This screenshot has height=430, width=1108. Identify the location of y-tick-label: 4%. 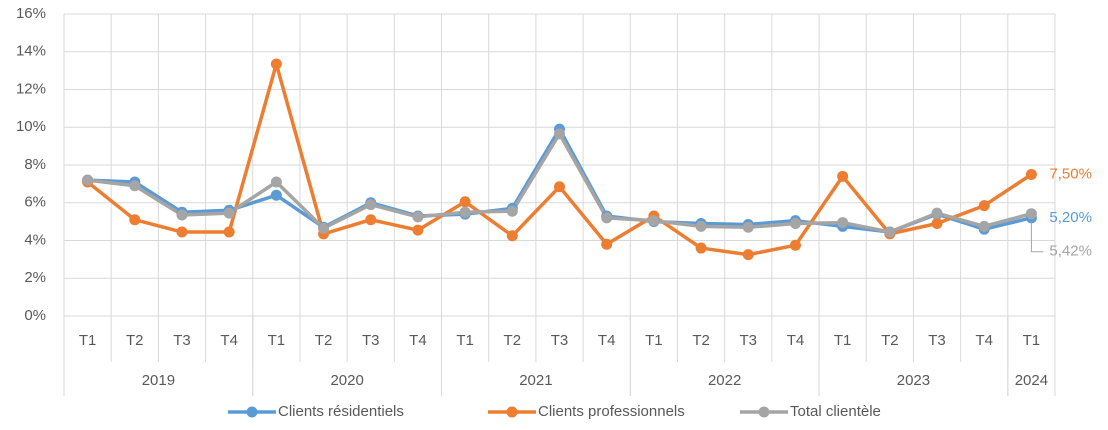
(35, 239).